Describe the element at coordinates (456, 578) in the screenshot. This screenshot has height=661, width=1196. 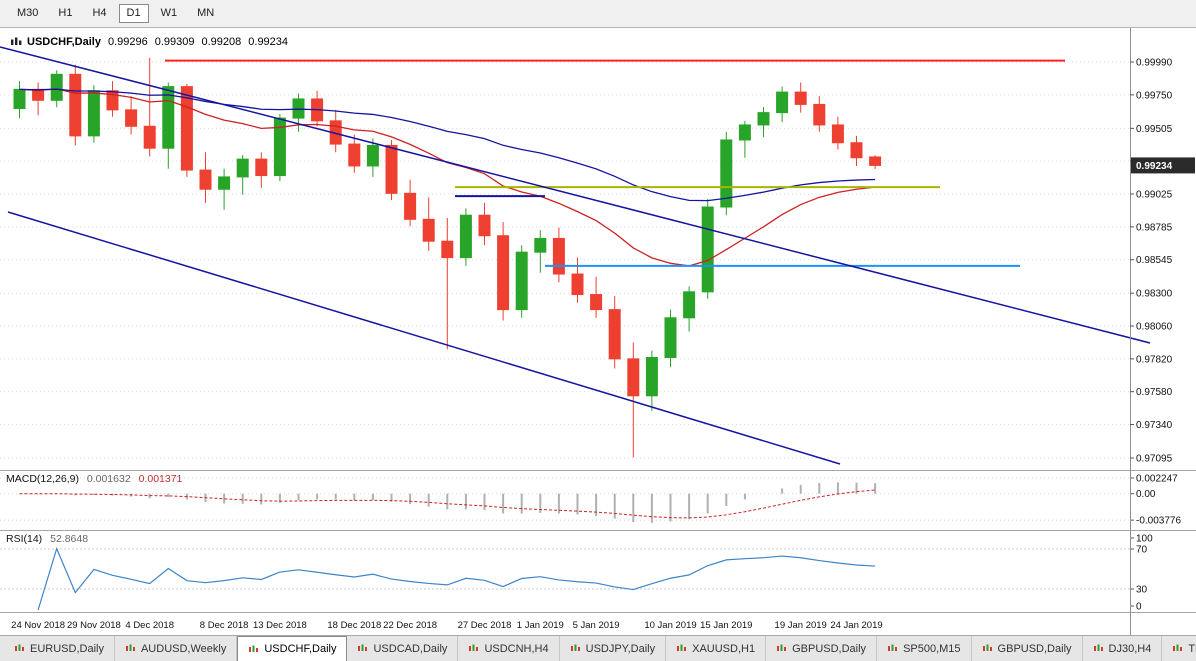
I see `rsi-line` at that location.